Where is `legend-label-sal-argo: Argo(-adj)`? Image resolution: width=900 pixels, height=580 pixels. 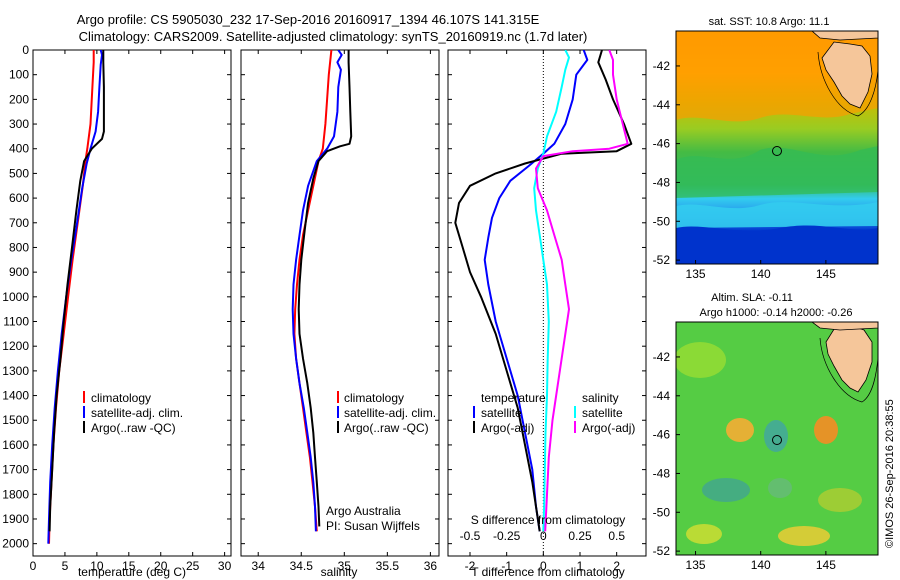 legend-label-sal-argo: Argo(-adj) is located at coordinates (608, 428).